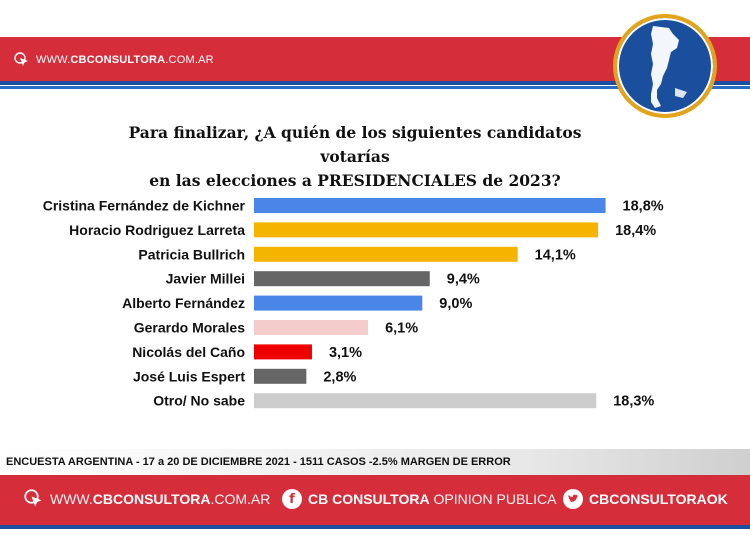 This screenshot has height=536, width=750. Describe the element at coordinates (191, 254) in the screenshot. I see `category-label: Patricia Bullrich` at that location.